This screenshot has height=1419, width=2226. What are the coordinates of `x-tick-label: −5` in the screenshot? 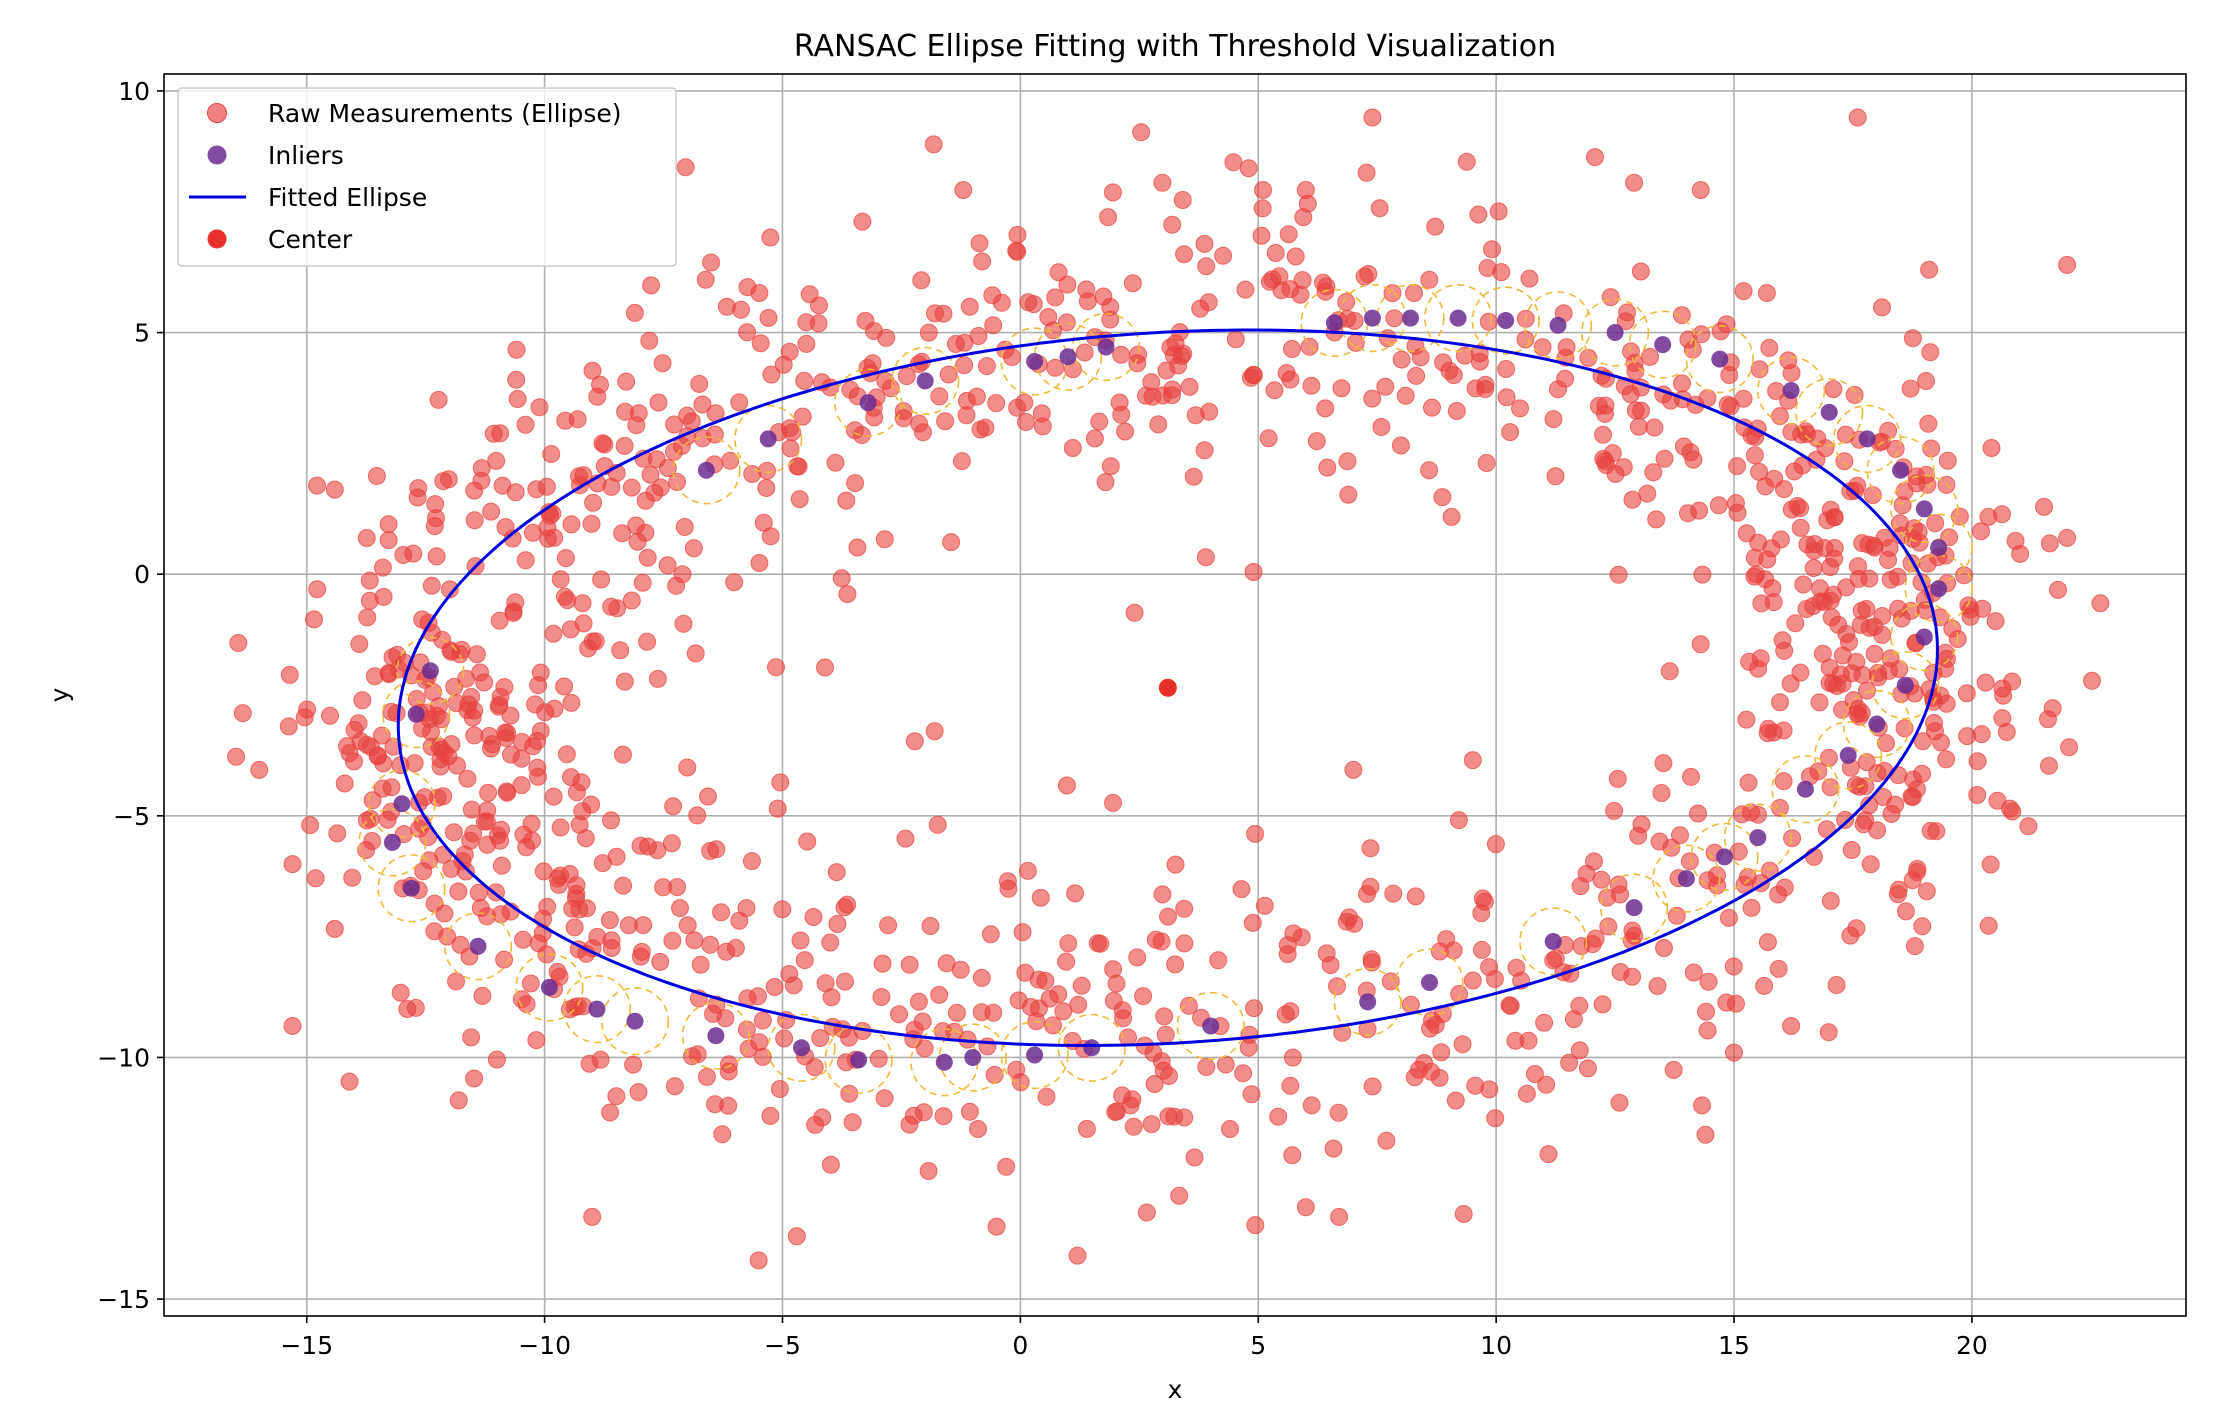 It's located at (782, 1345).